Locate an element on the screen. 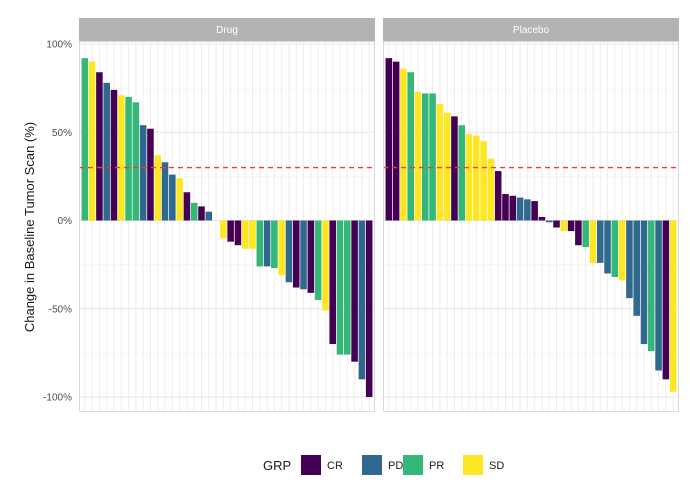  y-tick-label: 100% is located at coordinates (59, 45).